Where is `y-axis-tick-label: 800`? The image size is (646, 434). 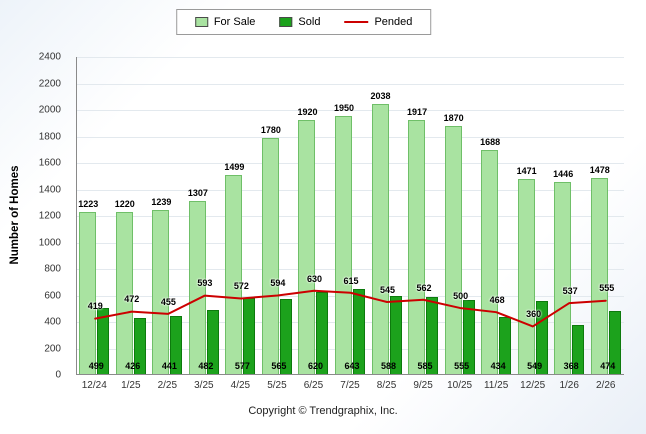
y-axis-tick-label: 800 is located at coordinates (52, 269).